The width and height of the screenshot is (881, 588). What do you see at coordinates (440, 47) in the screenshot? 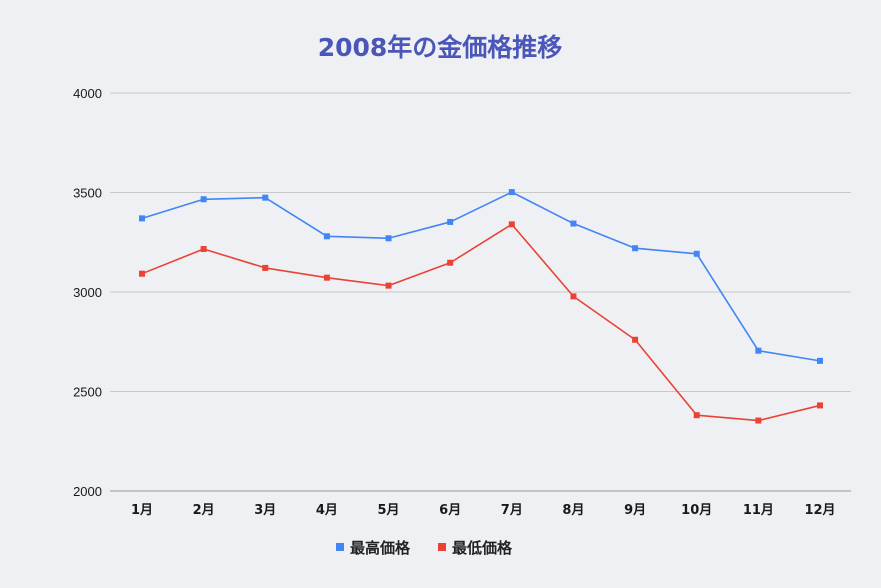
I see `chart-title: 2008年の金価格推移` at bounding box center [440, 47].